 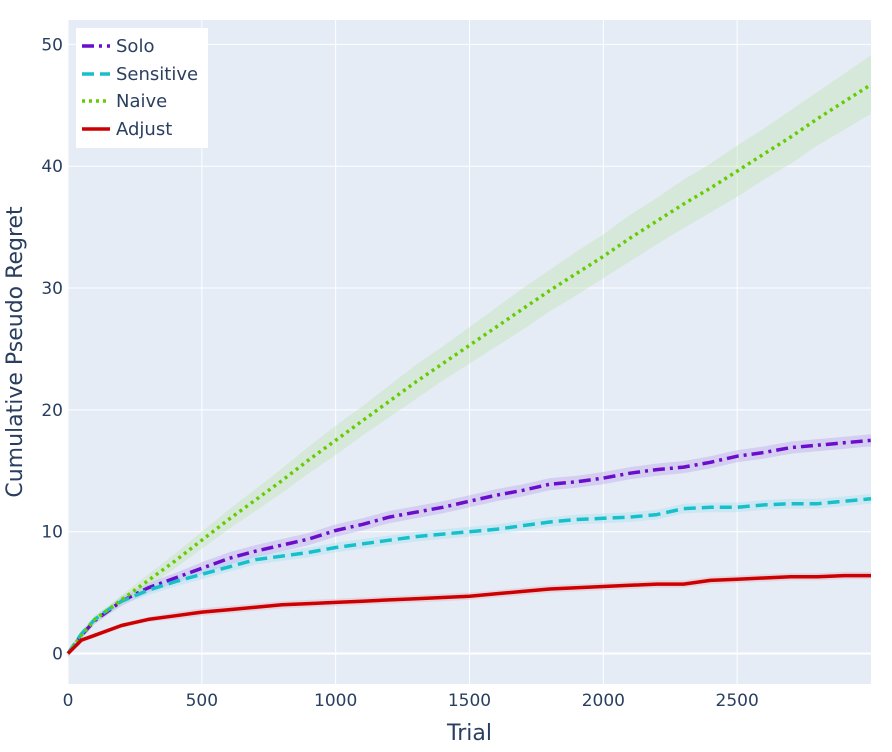 What do you see at coordinates (469, 701) in the screenshot?
I see `x-tick-label: 1500` at bounding box center [469, 701].